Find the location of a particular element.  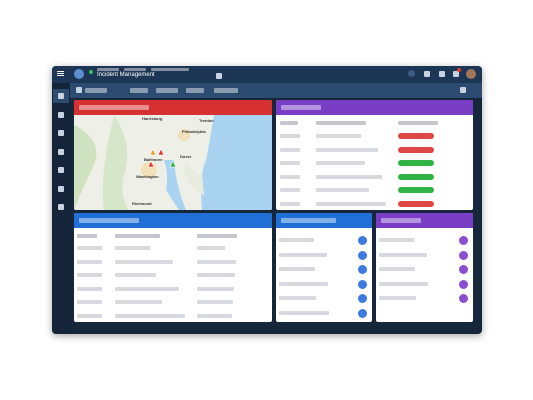

list-panel is located at coordinates (324, 267).